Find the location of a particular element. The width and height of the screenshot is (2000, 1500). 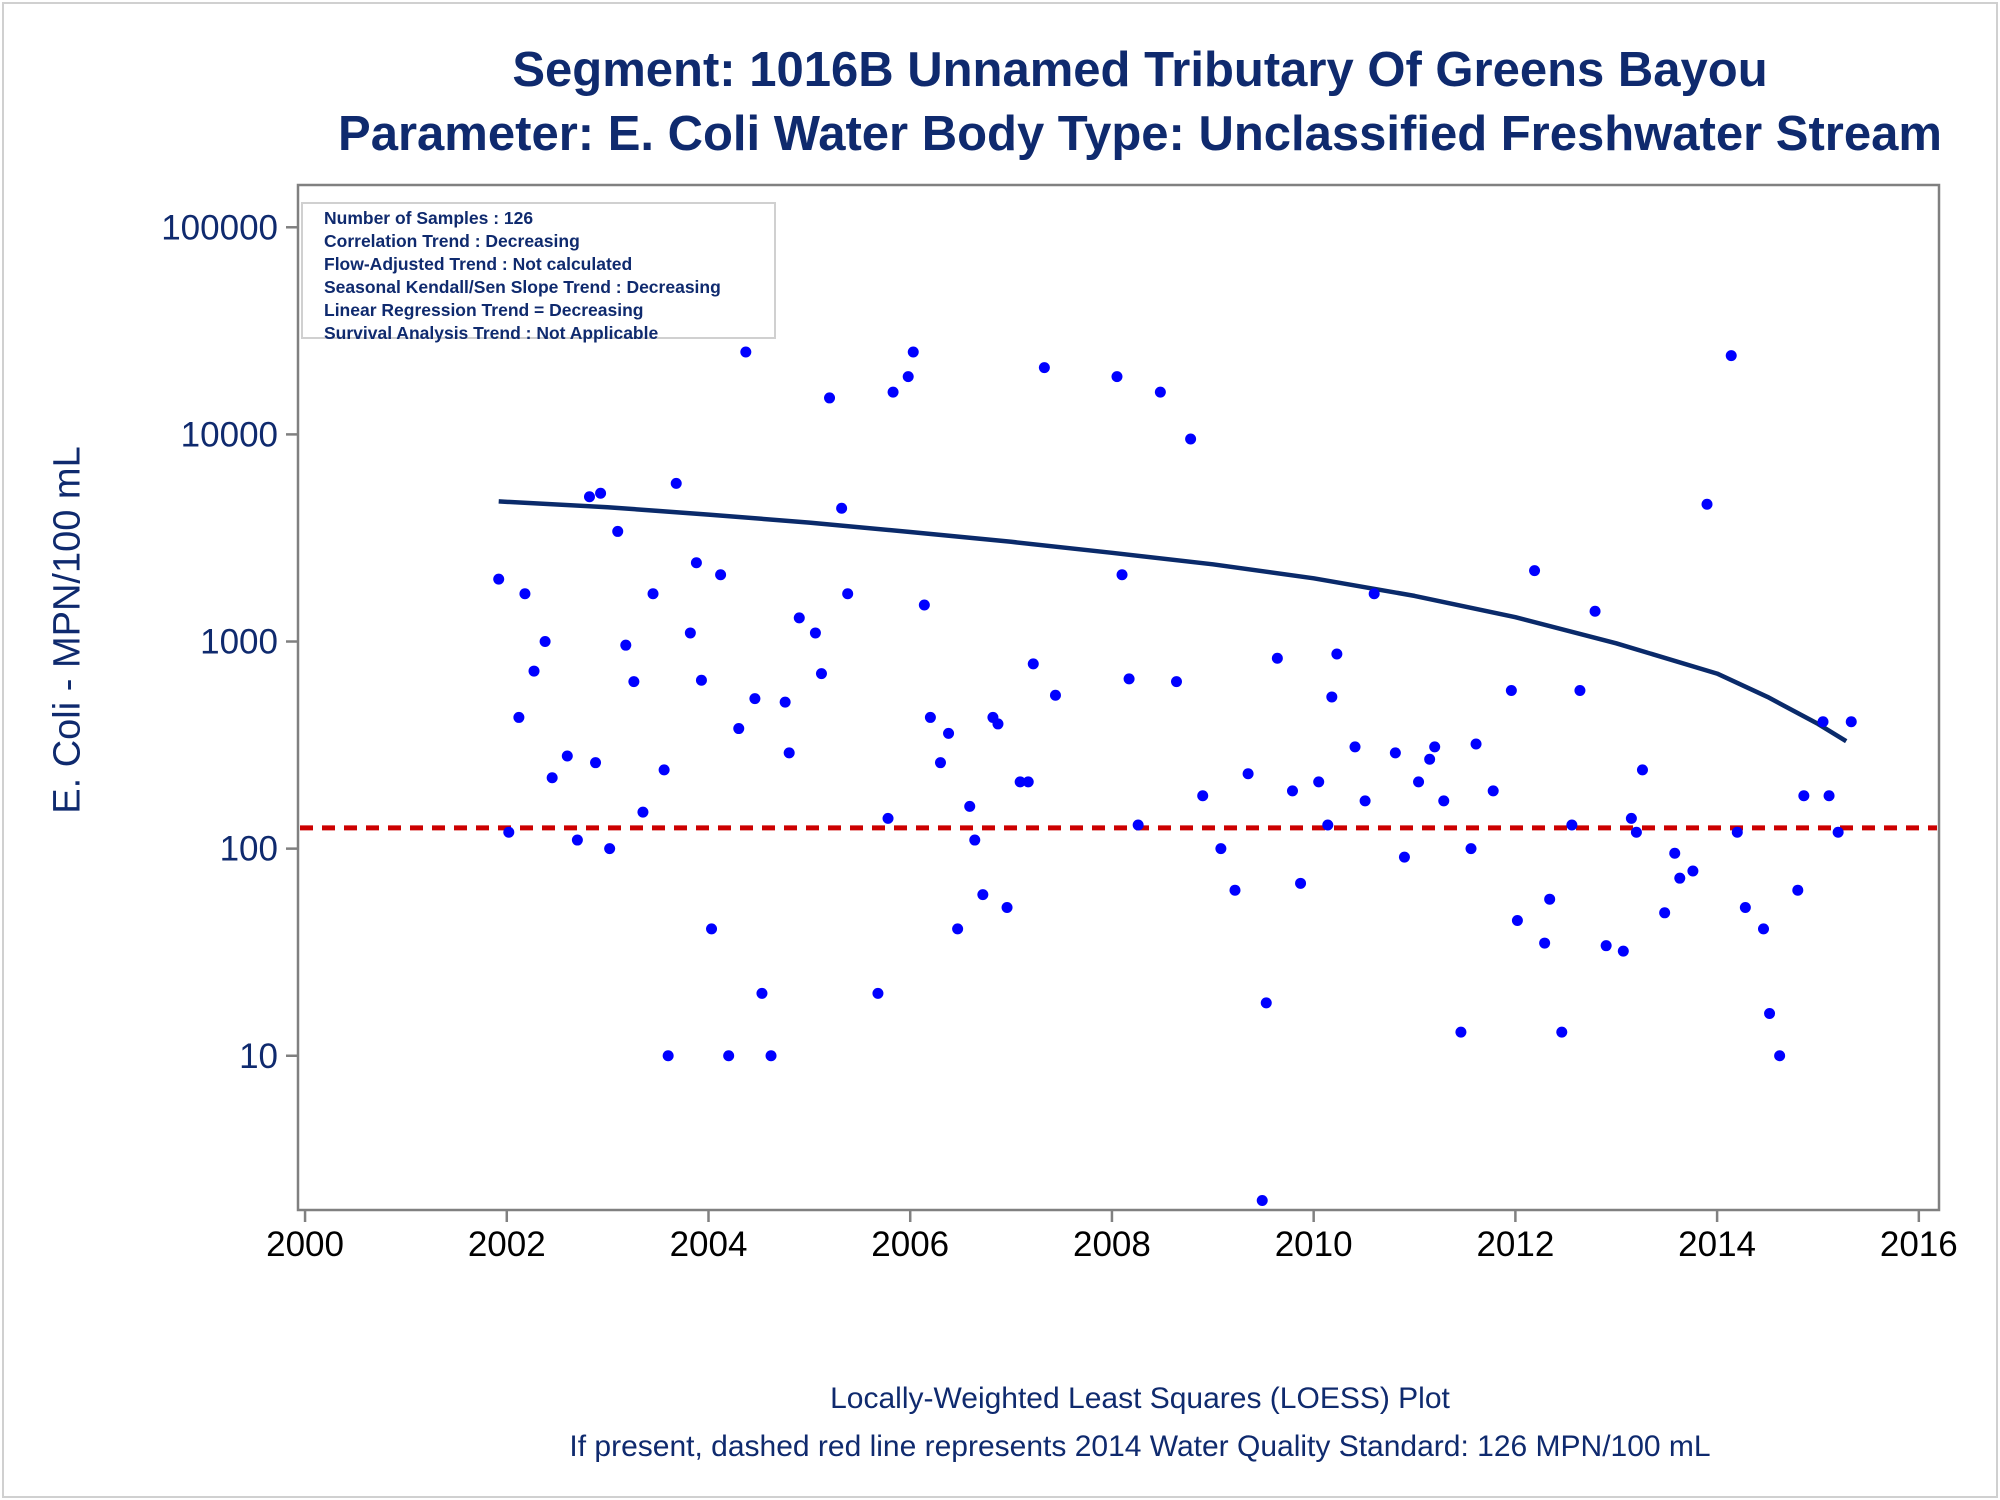

x-tick-label: 2014 is located at coordinates (1717, 1244).